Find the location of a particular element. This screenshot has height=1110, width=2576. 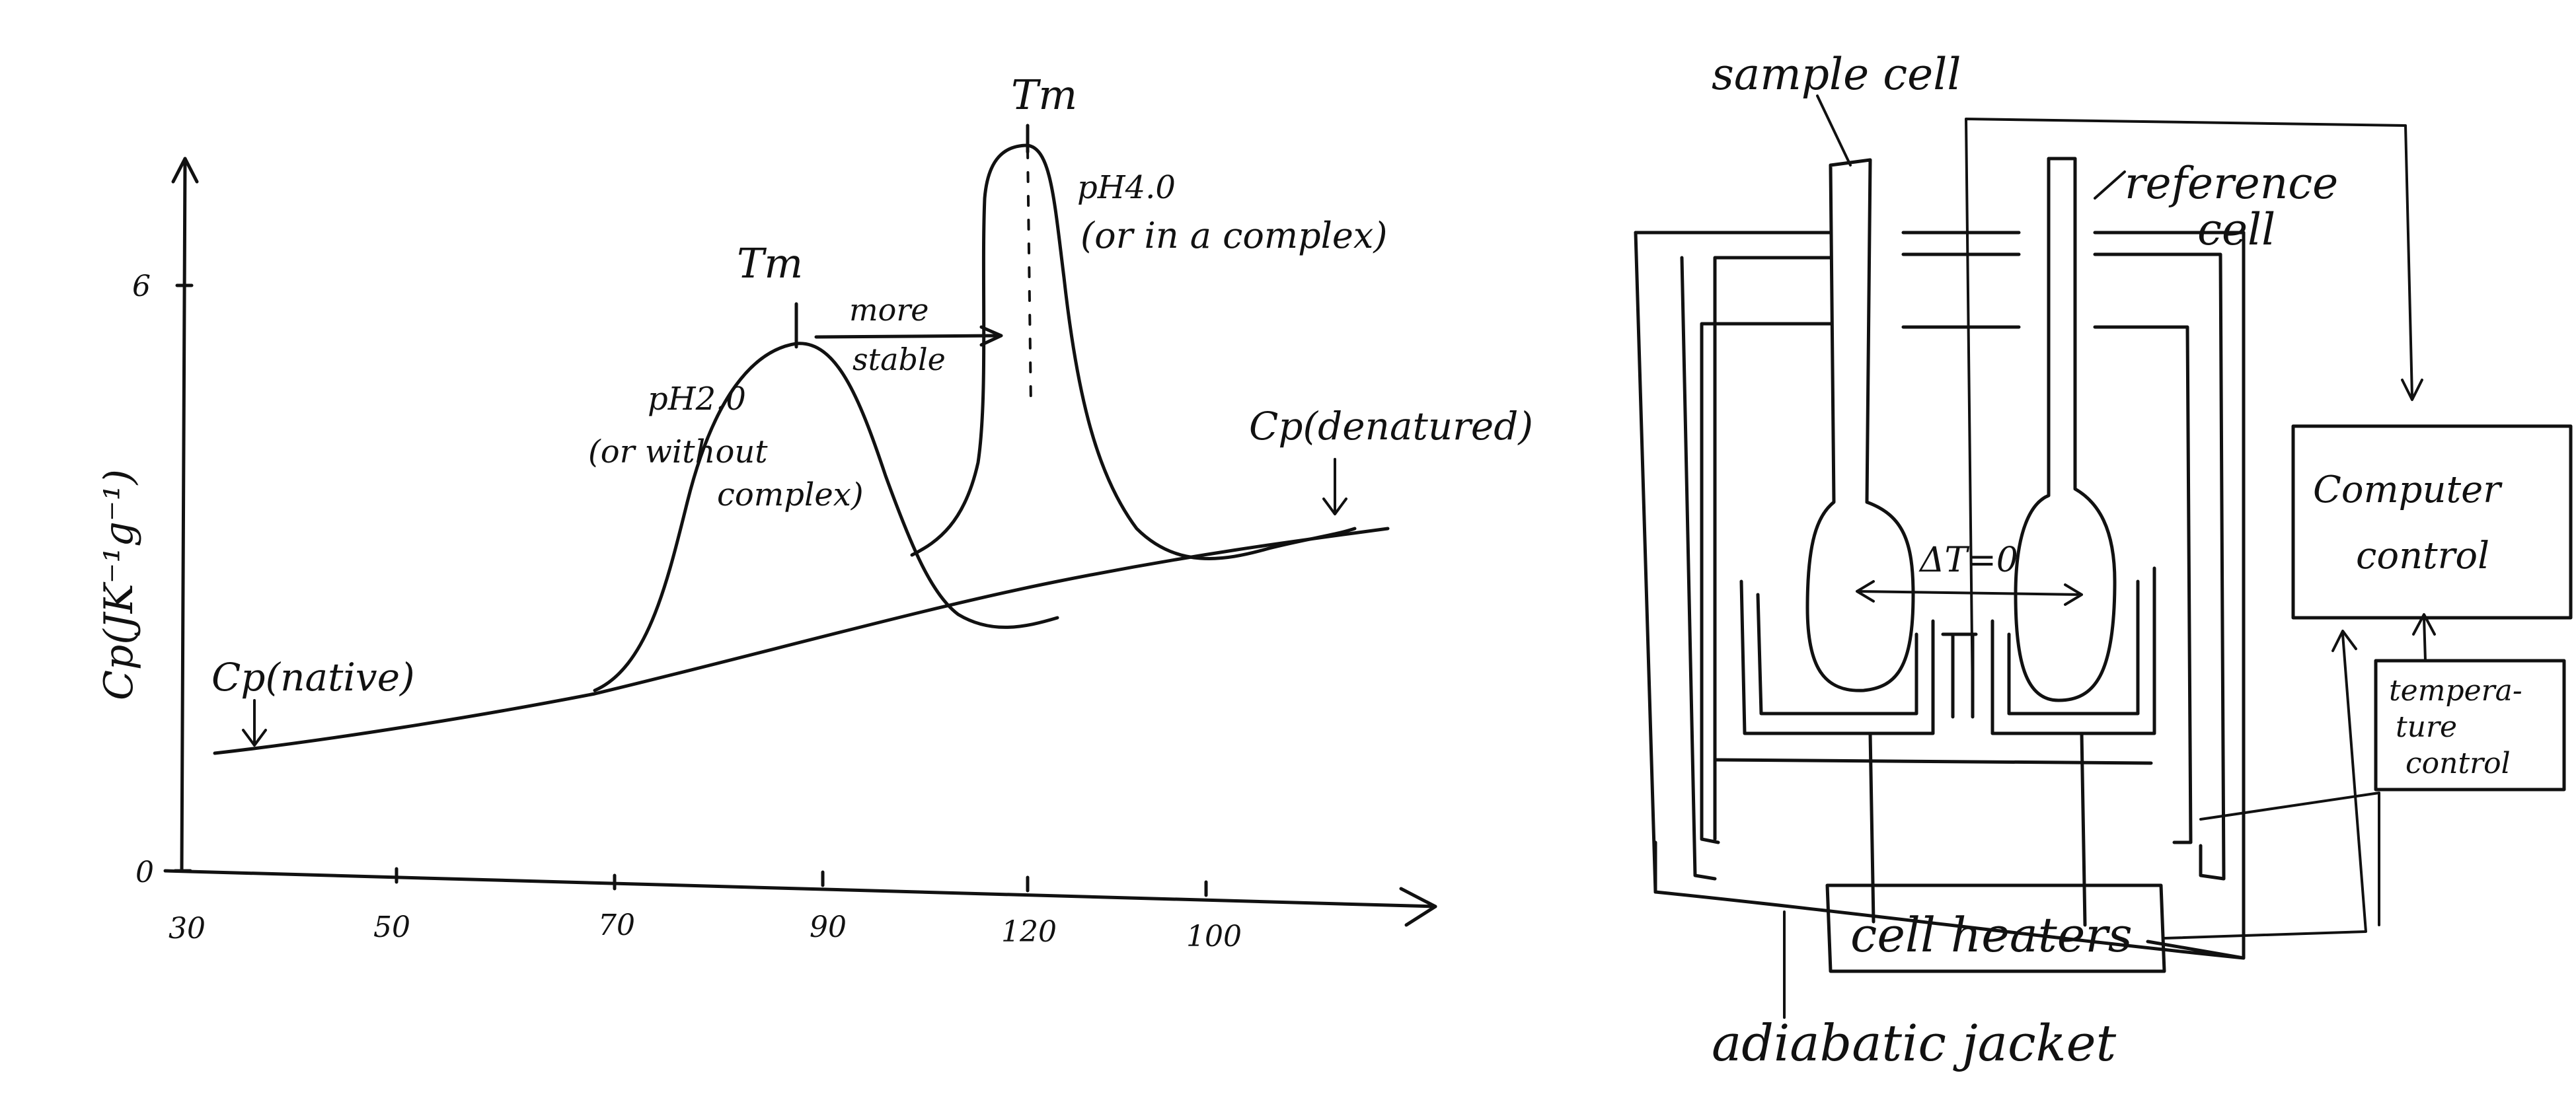

sample-holder is located at coordinates (1837, 657).